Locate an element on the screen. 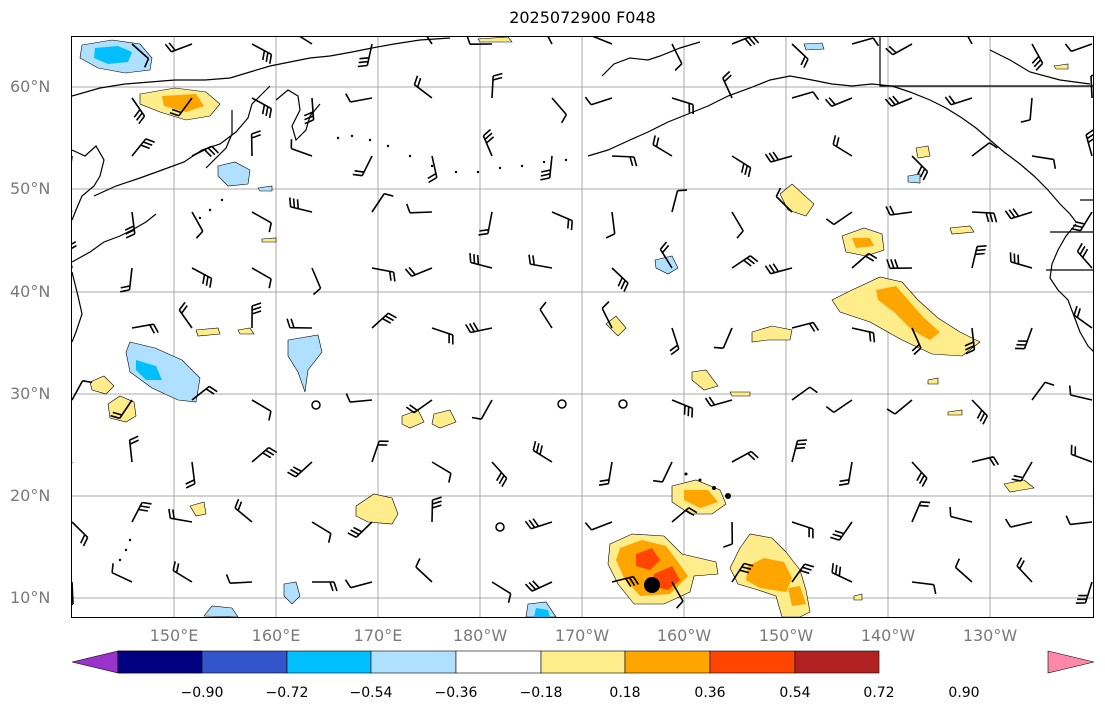  lon-label-170w: 170°W is located at coordinates (582, 635).